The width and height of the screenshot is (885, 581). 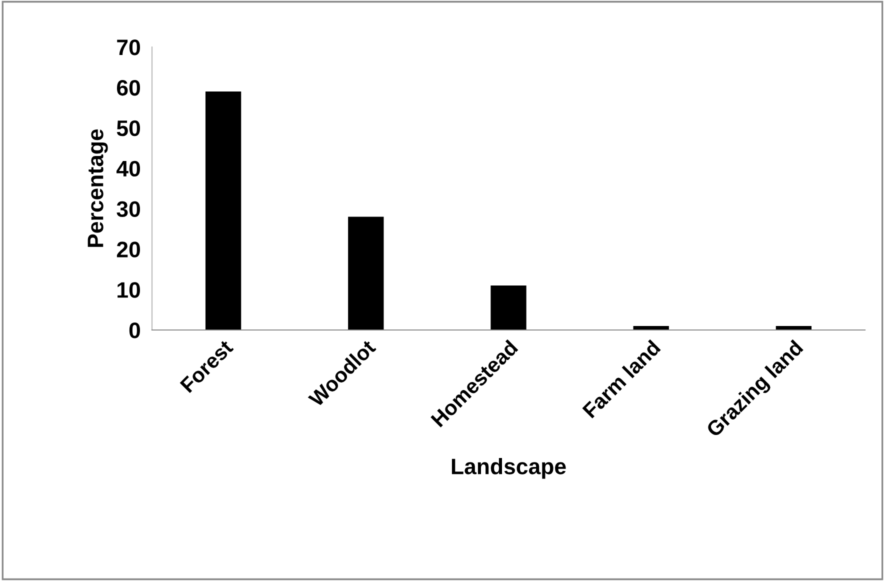 What do you see at coordinates (509, 468) in the screenshot?
I see `x-axis-title: Landscape` at bounding box center [509, 468].